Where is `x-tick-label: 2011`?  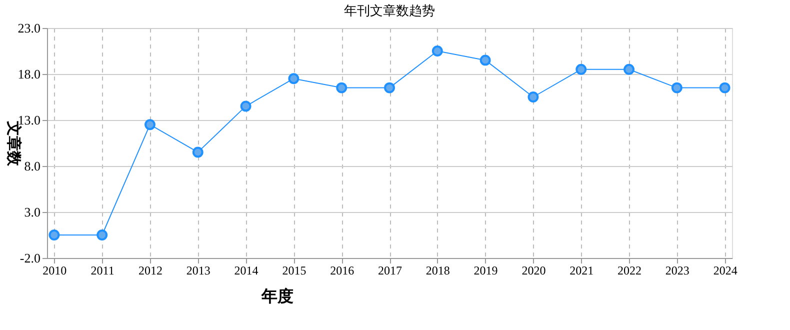
x-tick-label: 2011 is located at coordinates (102, 271).